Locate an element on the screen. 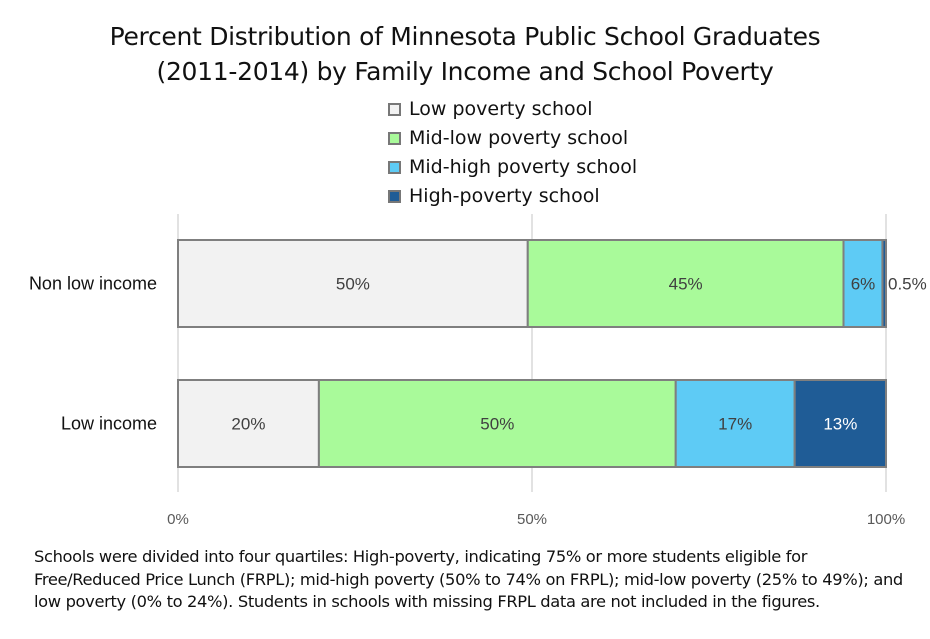 The width and height of the screenshot is (930, 639). legend-label: High-poverty school is located at coordinates (504, 196).